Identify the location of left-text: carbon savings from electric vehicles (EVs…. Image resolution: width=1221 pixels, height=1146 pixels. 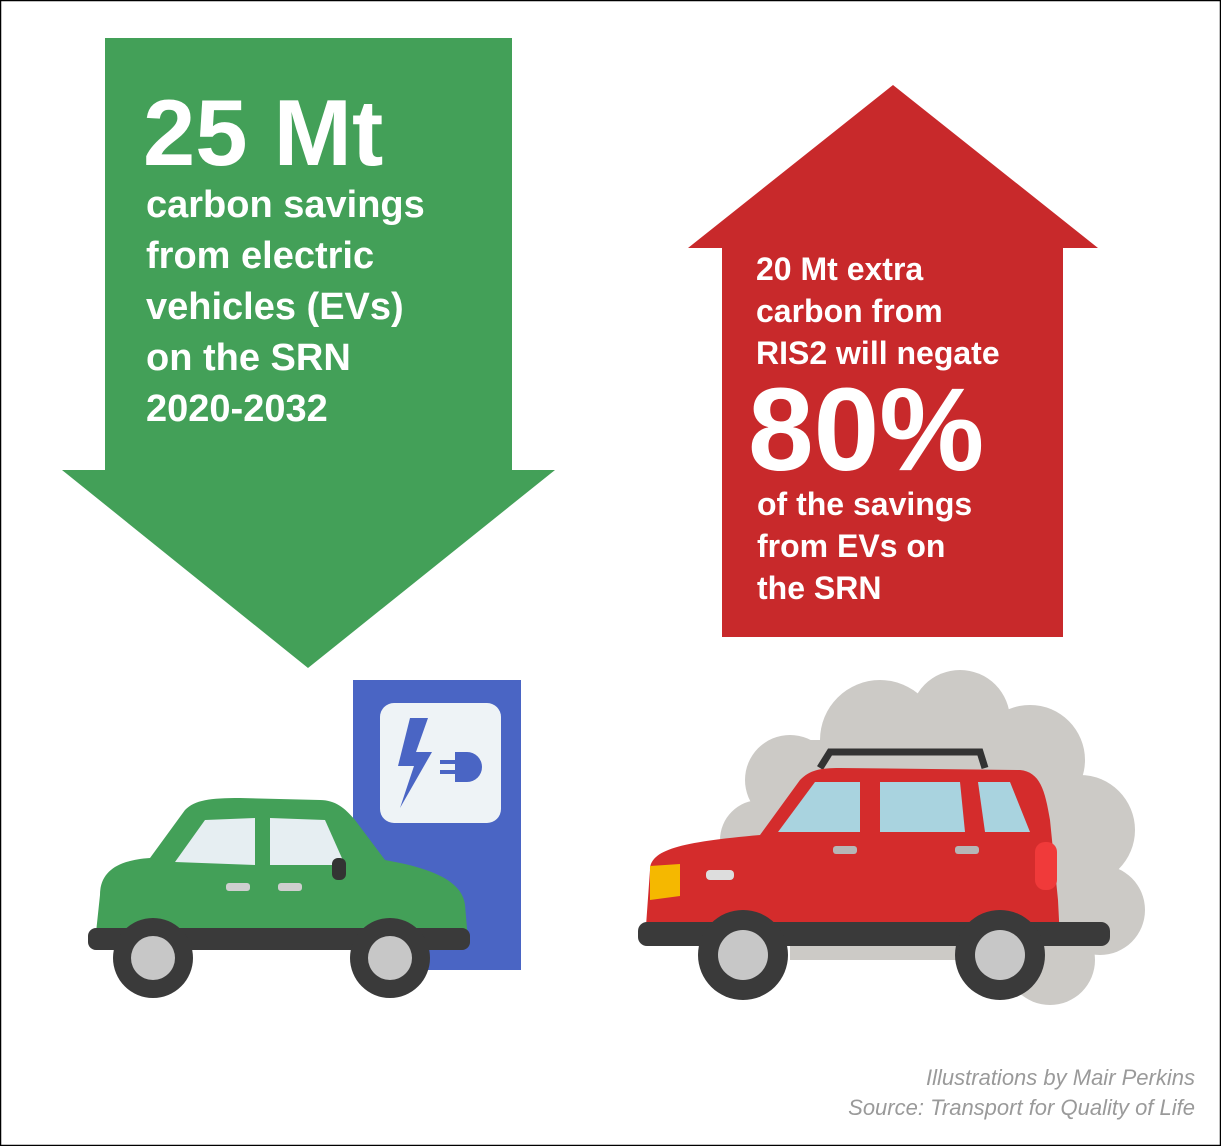
(285, 307).